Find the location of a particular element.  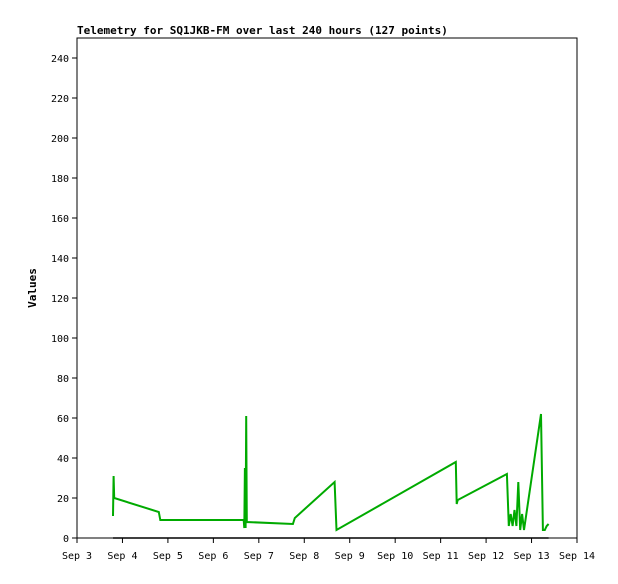

x-tick-label: Sep 12 is located at coordinates (486, 556).